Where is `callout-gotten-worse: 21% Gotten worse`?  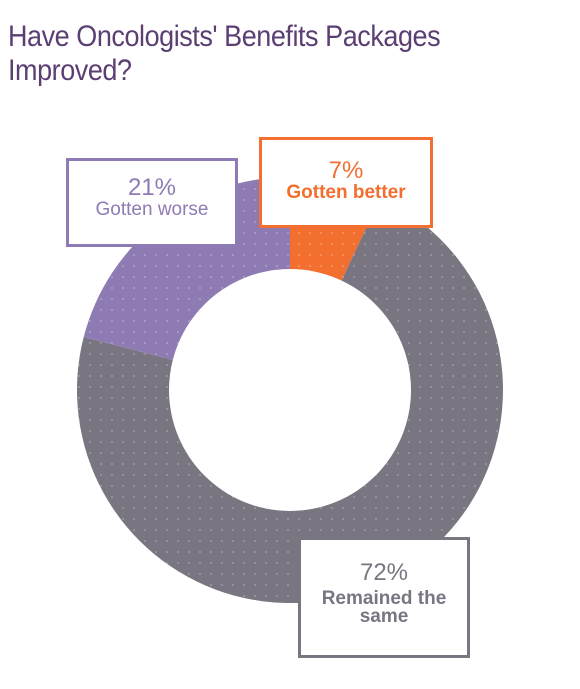 callout-gotten-worse: 21% Gotten worse is located at coordinates (152, 202).